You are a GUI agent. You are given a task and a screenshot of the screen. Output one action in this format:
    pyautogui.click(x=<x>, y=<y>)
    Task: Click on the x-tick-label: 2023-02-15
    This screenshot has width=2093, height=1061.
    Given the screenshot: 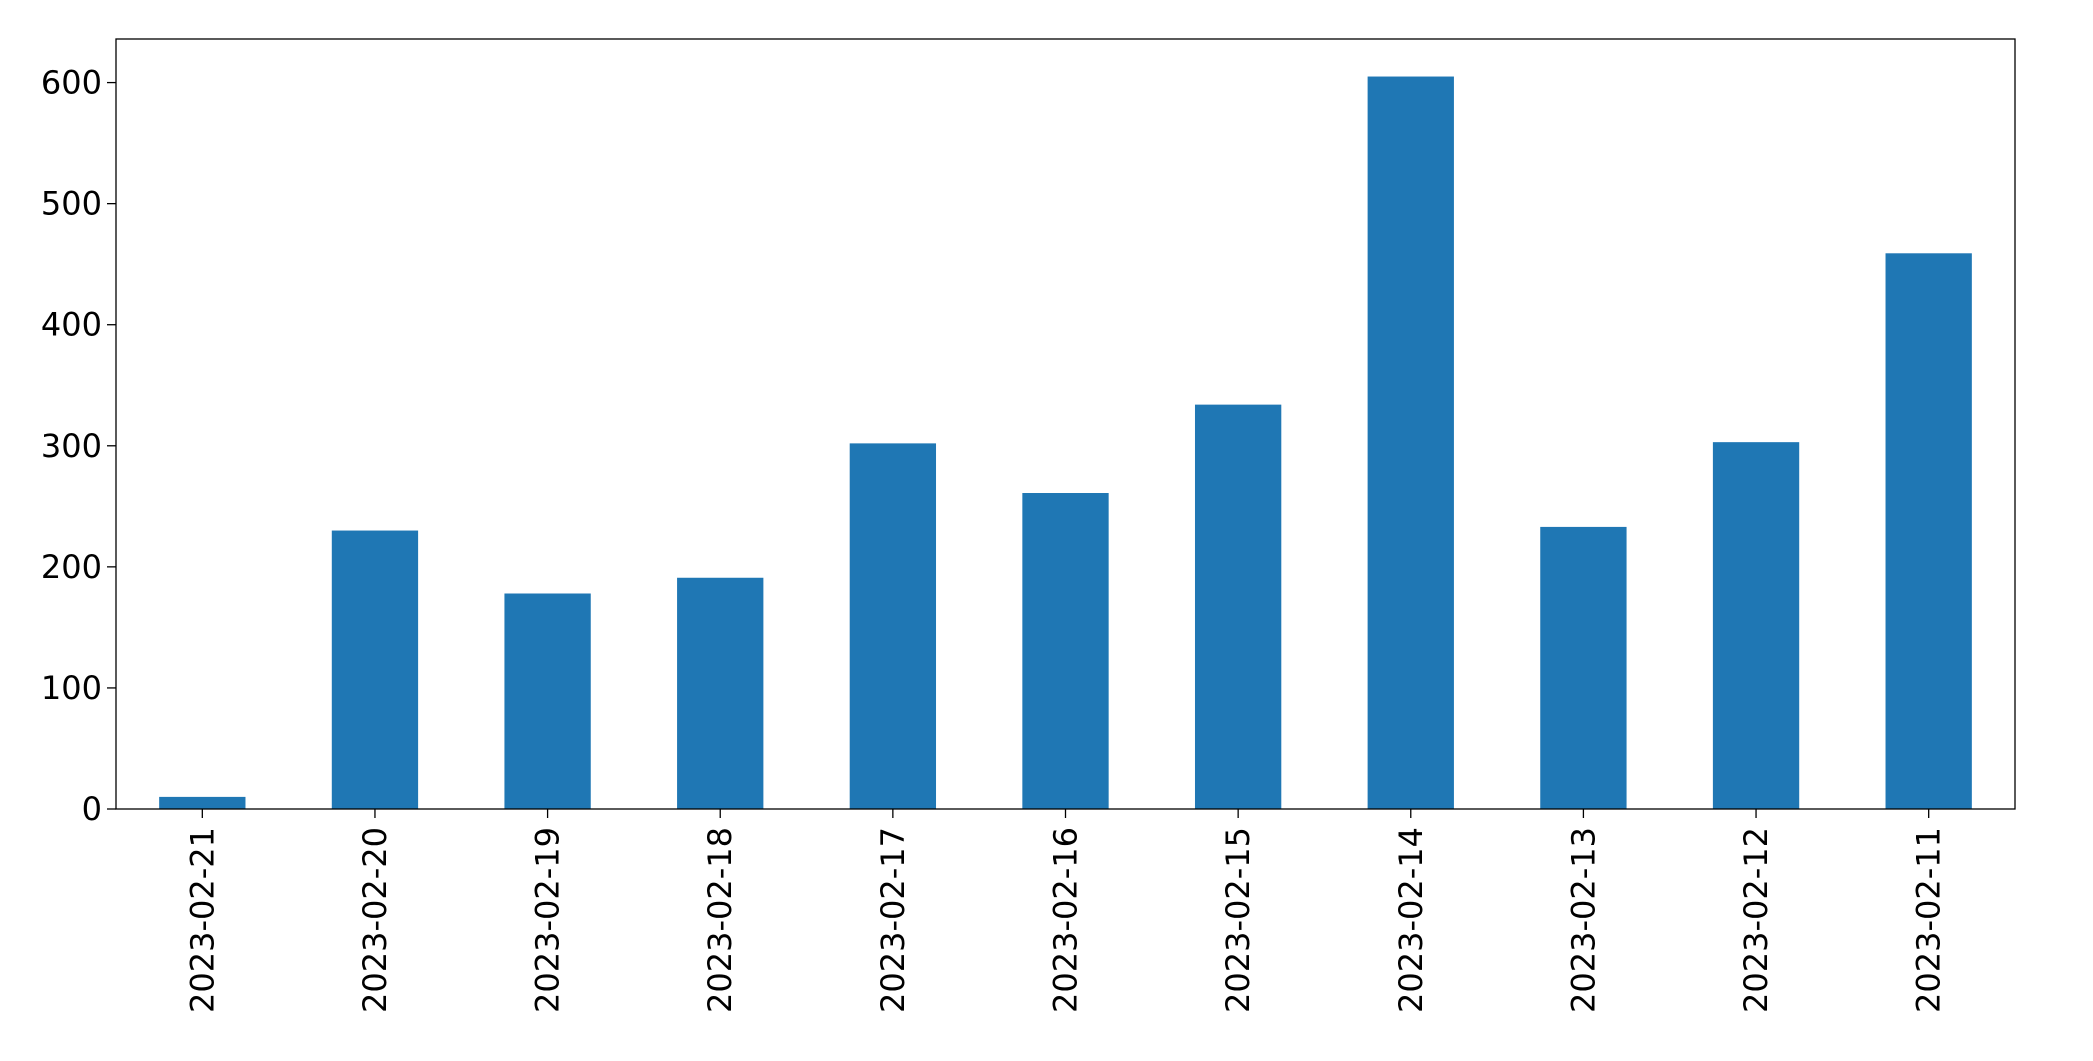 What is the action you would take?
    pyautogui.click(x=1238, y=920)
    